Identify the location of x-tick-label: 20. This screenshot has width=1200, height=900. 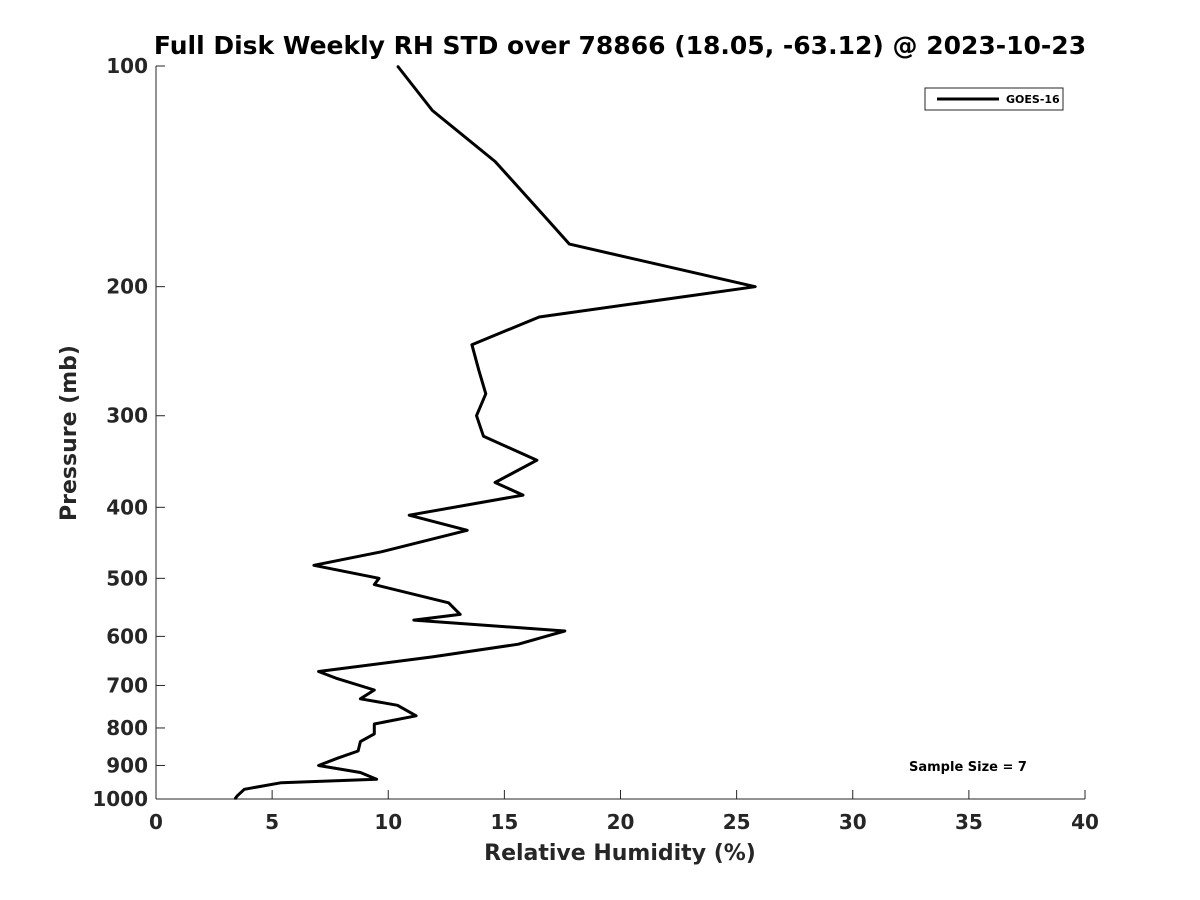
(621, 822).